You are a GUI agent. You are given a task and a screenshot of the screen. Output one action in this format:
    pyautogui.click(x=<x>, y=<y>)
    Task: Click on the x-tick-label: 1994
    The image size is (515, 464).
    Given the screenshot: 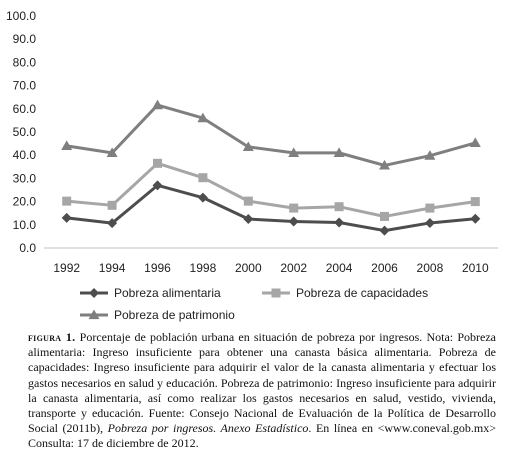 What is the action you would take?
    pyautogui.click(x=112, y=268)
    